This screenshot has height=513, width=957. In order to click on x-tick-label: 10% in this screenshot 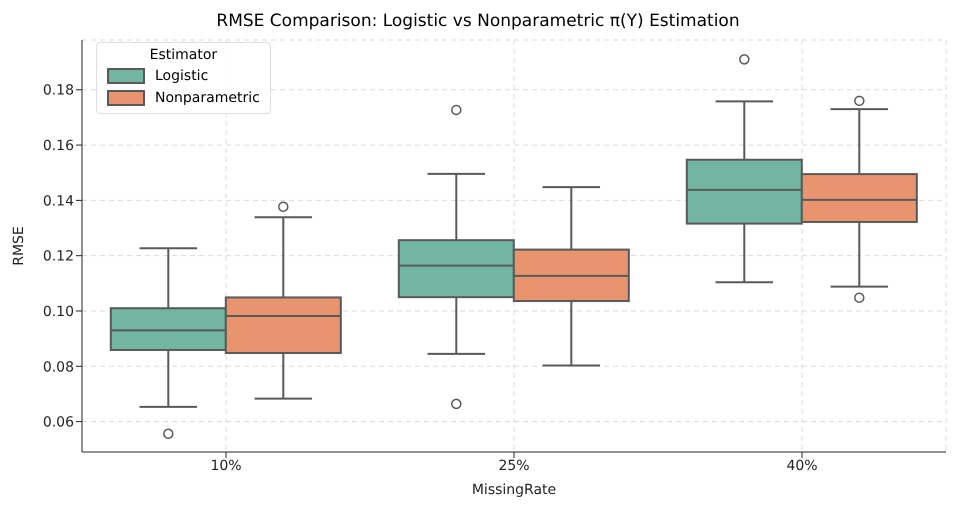, I will do `click(226, 466)`.